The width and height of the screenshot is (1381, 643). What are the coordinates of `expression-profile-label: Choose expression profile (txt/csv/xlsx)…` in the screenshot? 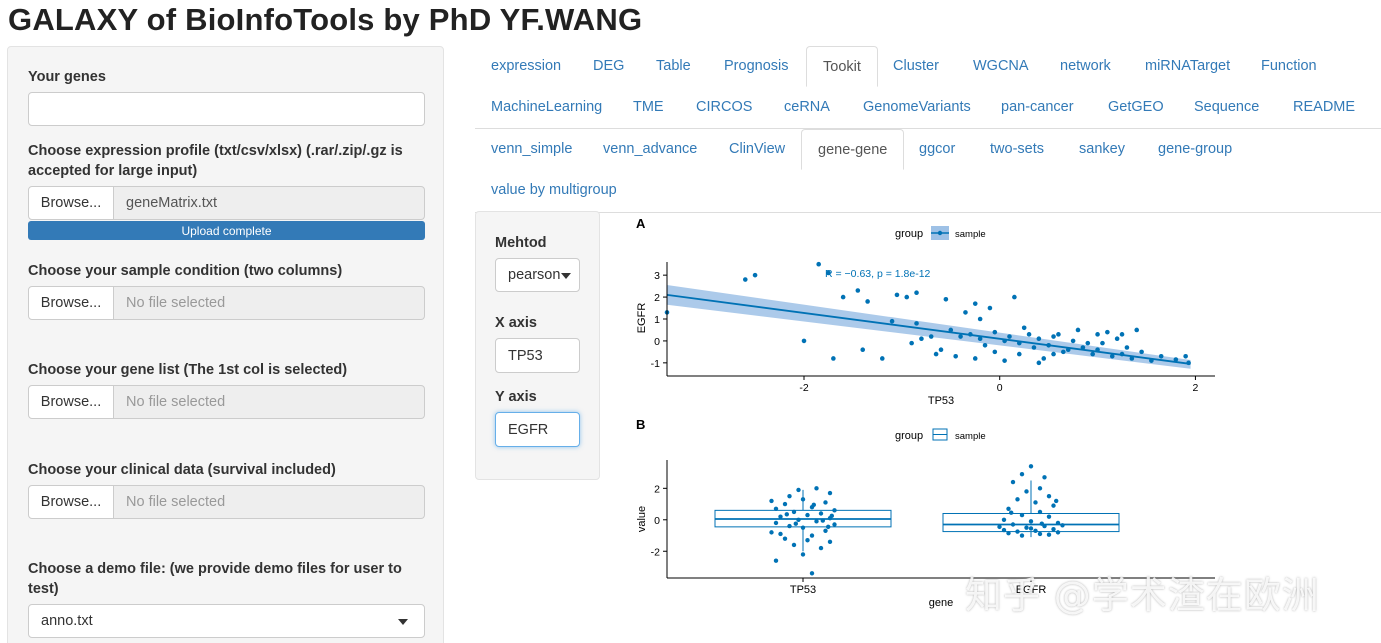 It's located at (215, 161).